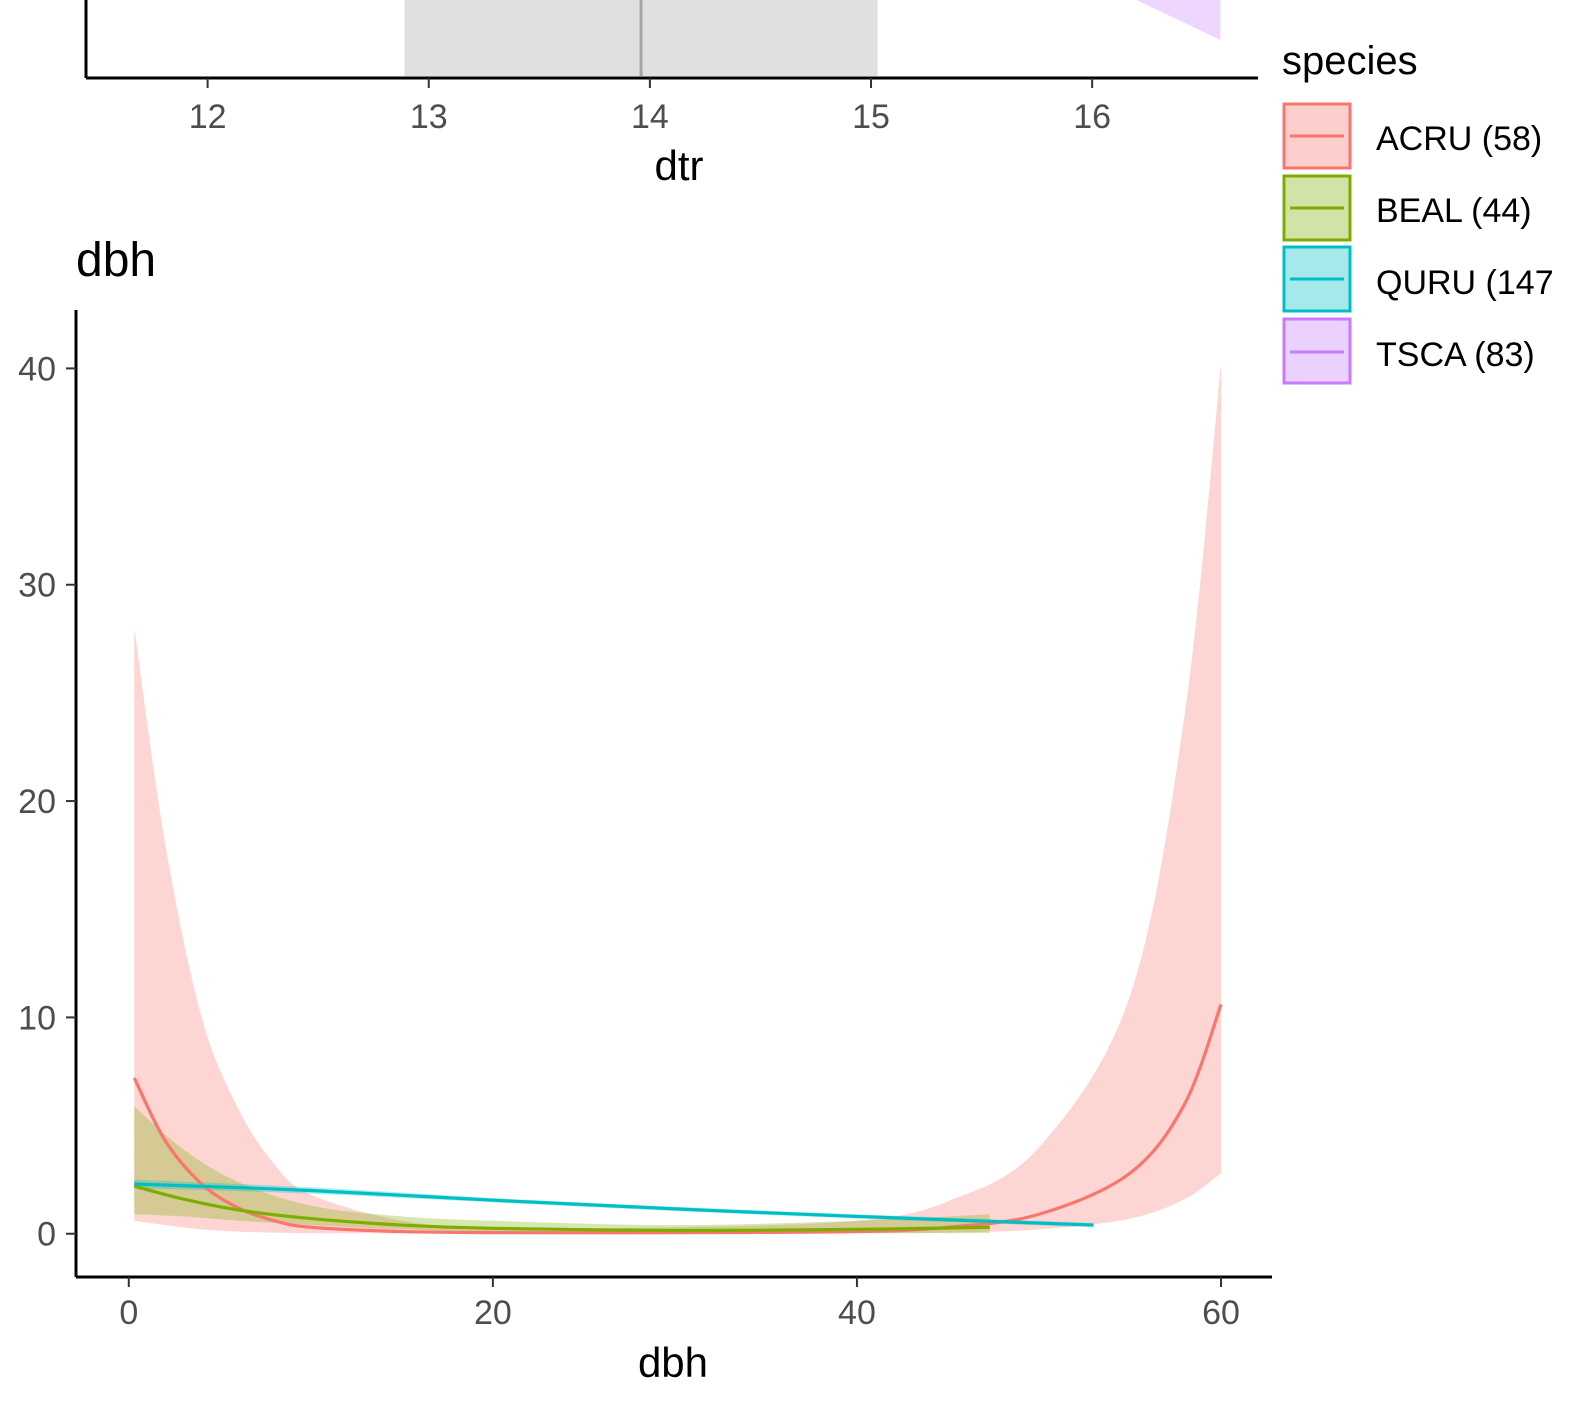  I want to click on dbh-y-tick-label: 10, so click(37, 1018).